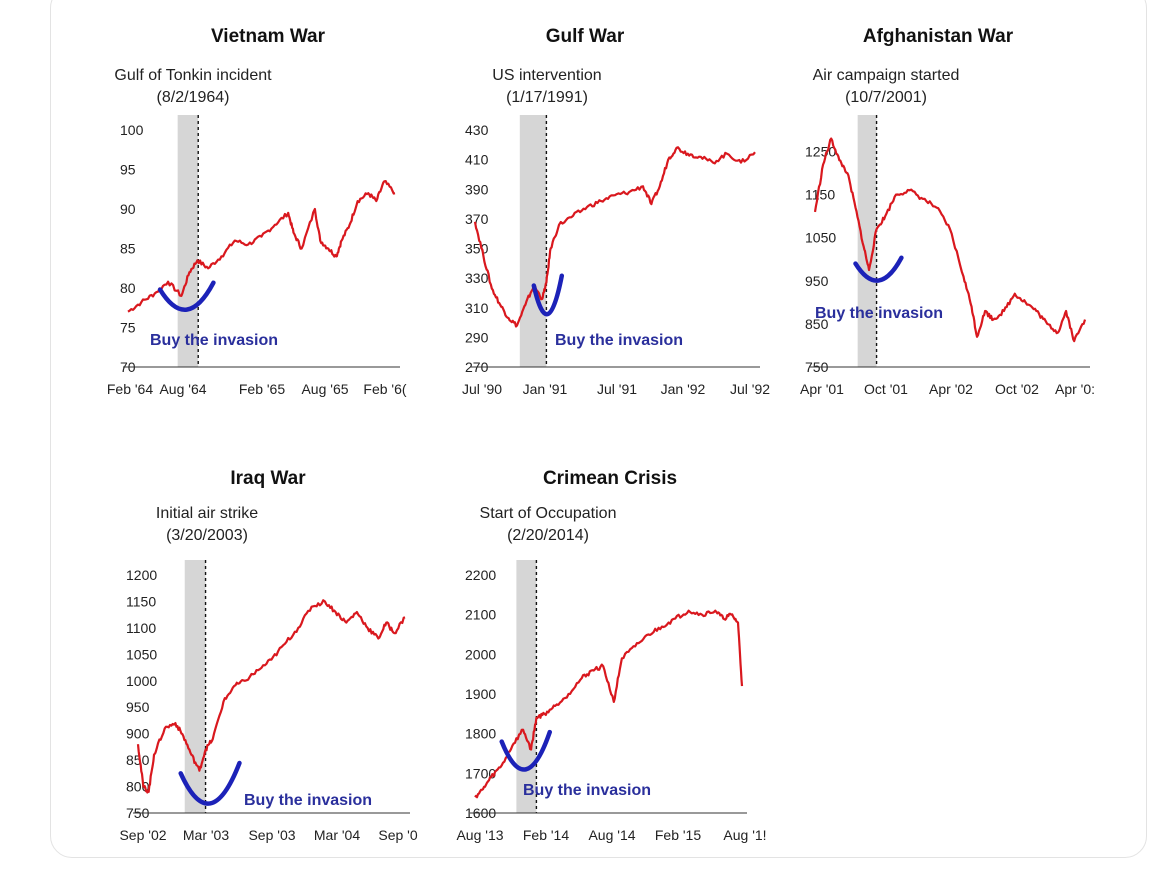 The image size is (1170, 873). What do you see at coordinates (480, 615) in the screenshot?
I see `y-tick-label: 2100` at bounding box center [480, 615].